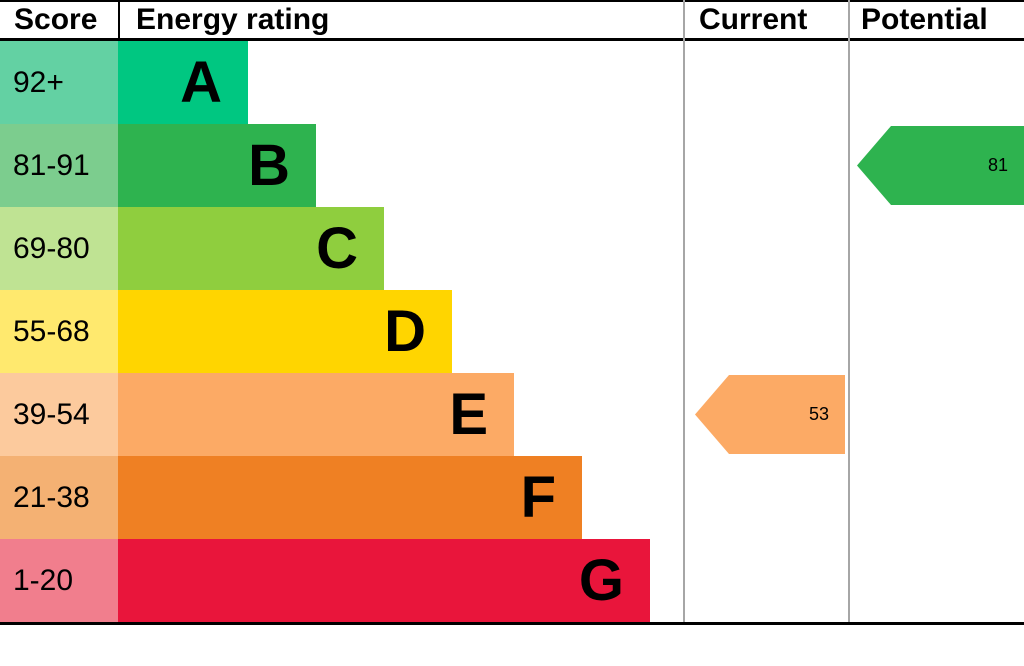 The height and width of the screenshot is (666, 1024). I want to click on band-row-e: 39-54 E, so click(341, 414).